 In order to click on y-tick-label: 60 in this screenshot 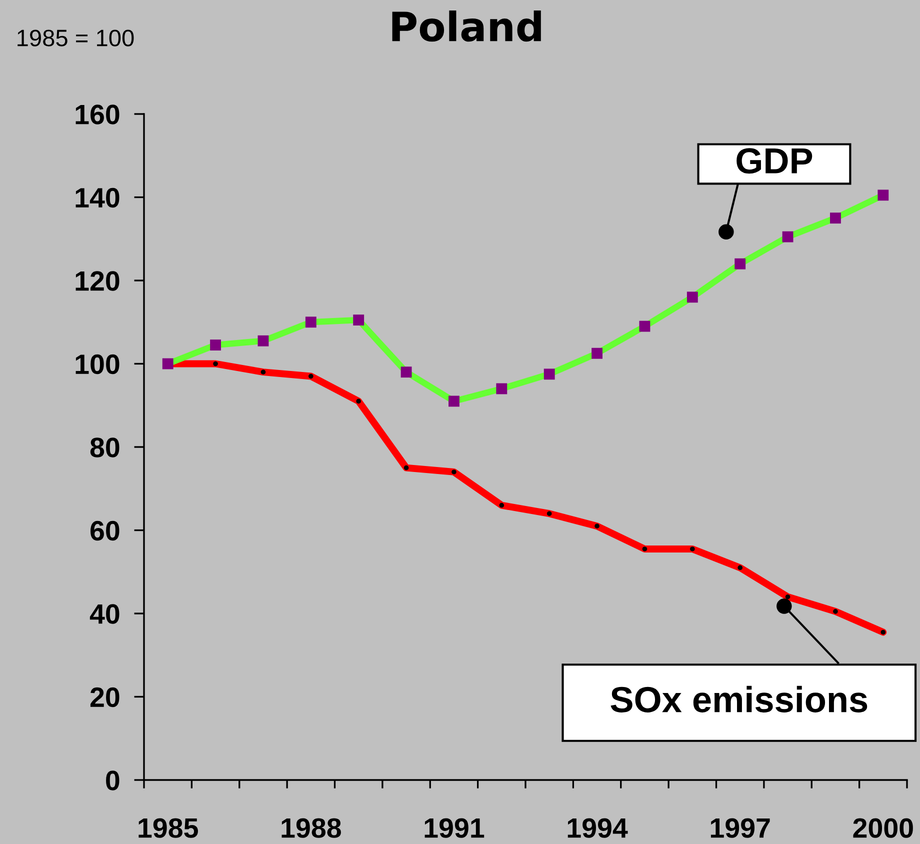, I will do `click(105, 530)`.